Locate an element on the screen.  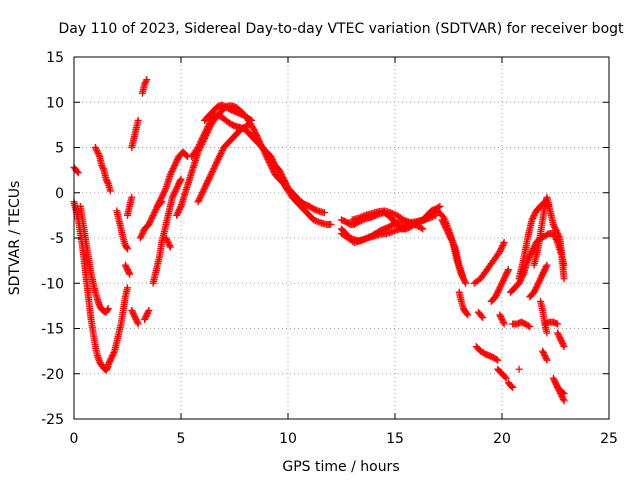
y-axis-label: SDTVAR / TECUs is located at coordinates (15, 238).